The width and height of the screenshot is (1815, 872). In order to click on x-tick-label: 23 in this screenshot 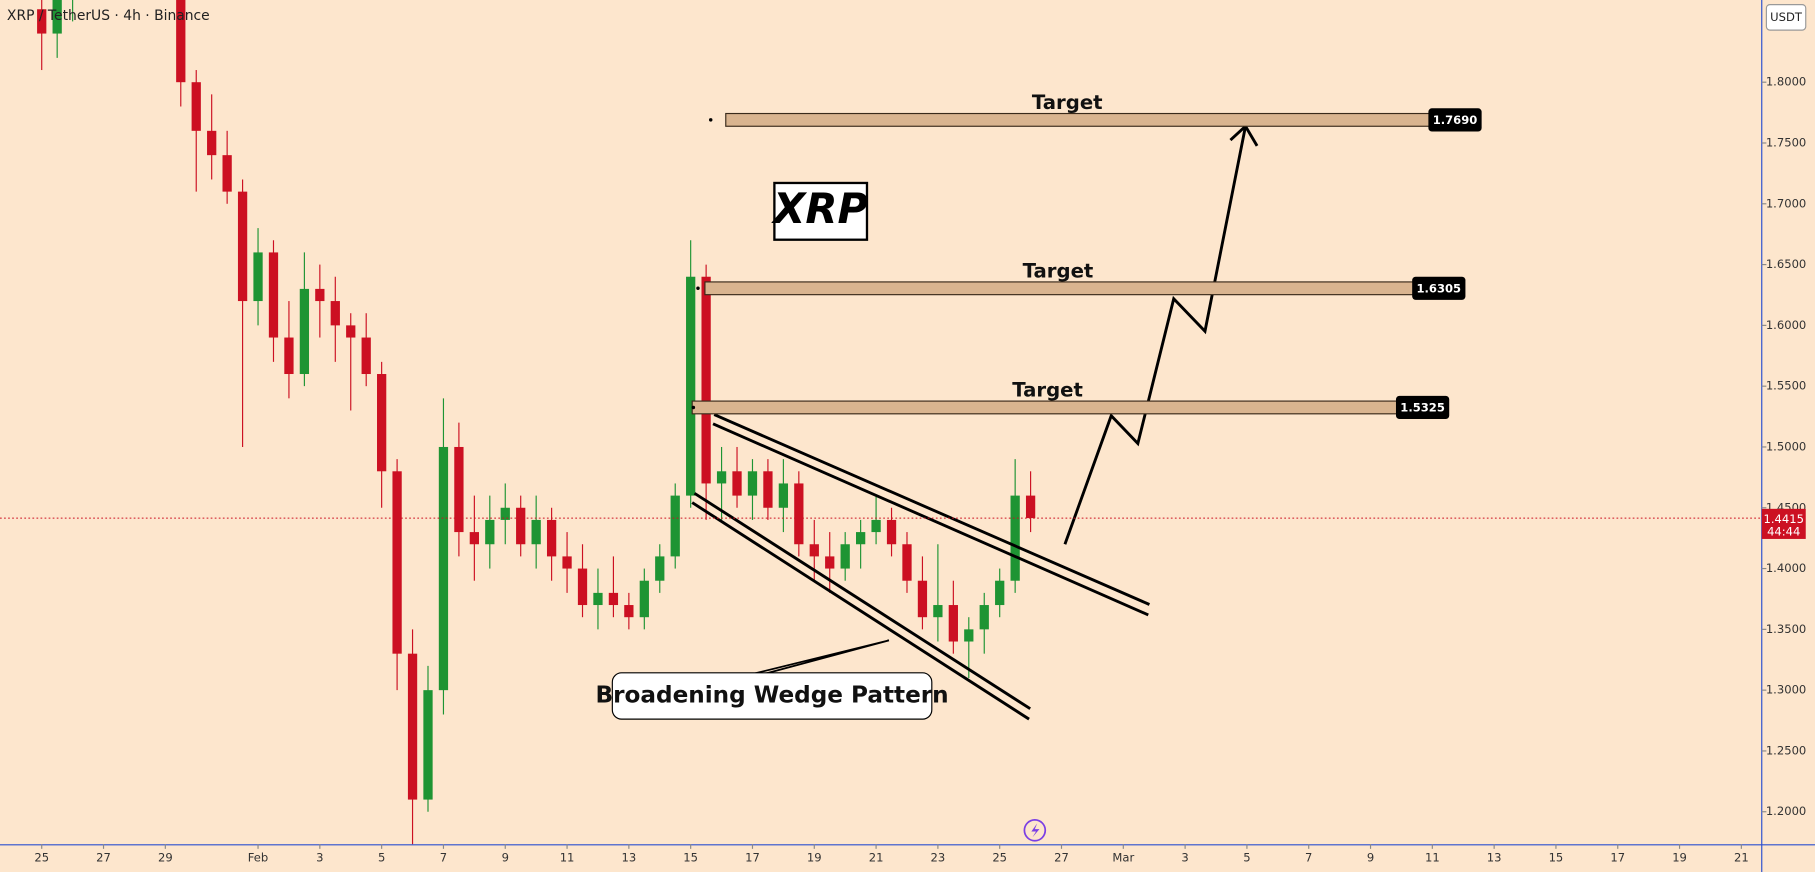, I will do `click(938, 858)`.